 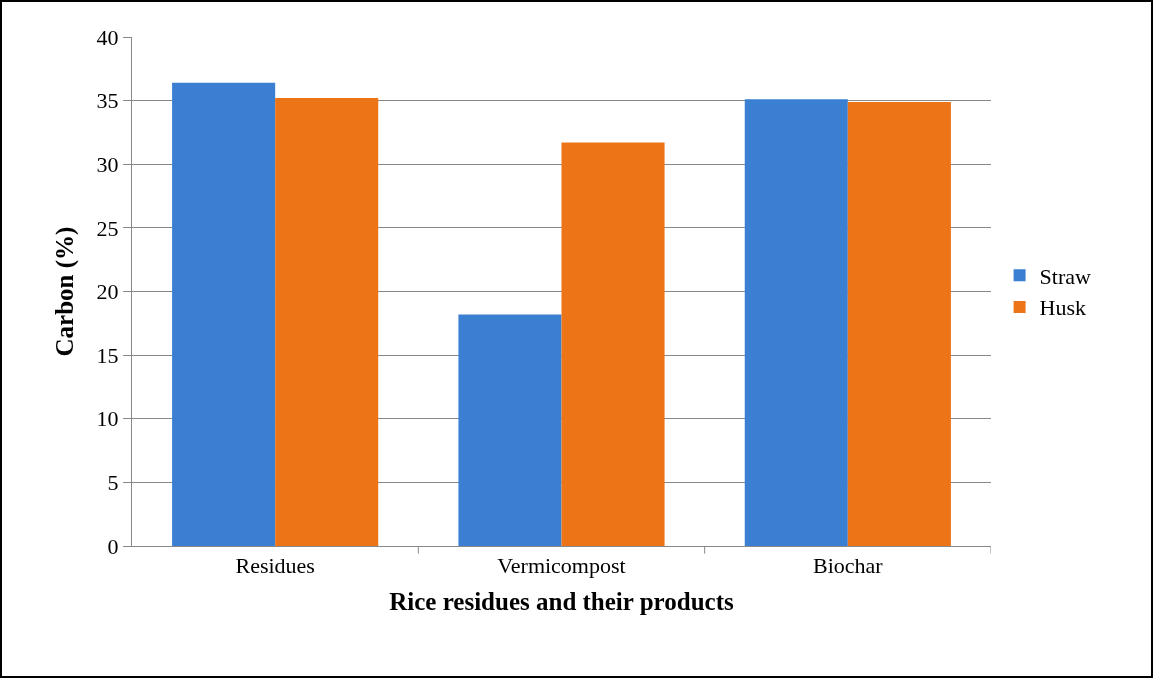 I want to click on x-tick-label: Vermicompost, so click(x=561, y=566).